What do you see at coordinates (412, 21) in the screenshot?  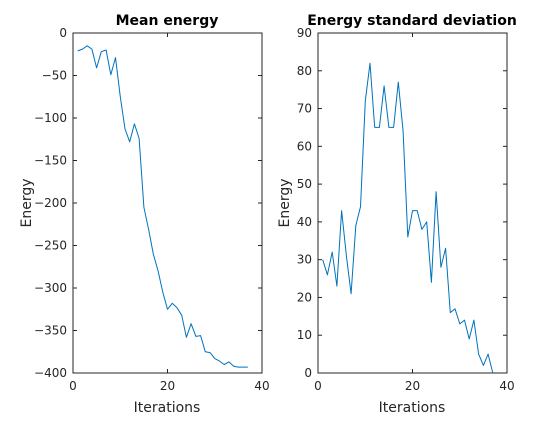 I see `chart-title: Energy standard deviation` at bounding box center [412, 21].